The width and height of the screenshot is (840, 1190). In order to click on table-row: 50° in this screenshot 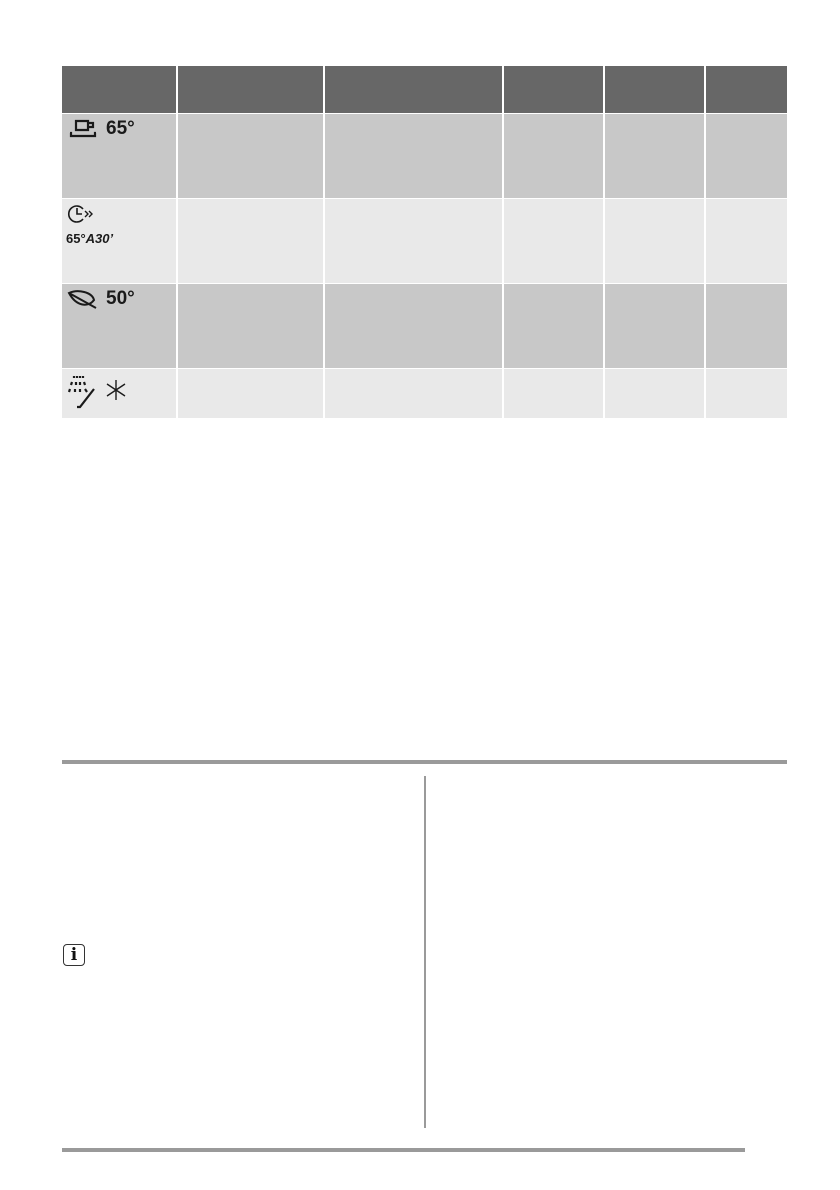, I will do `click(424, 326)`.